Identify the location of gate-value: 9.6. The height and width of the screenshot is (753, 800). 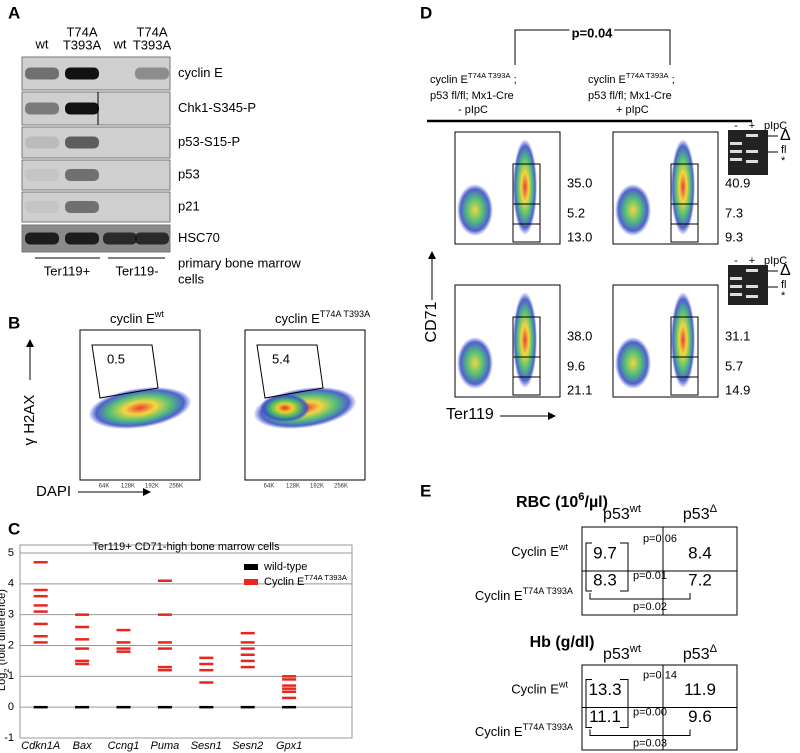
(576, 365).